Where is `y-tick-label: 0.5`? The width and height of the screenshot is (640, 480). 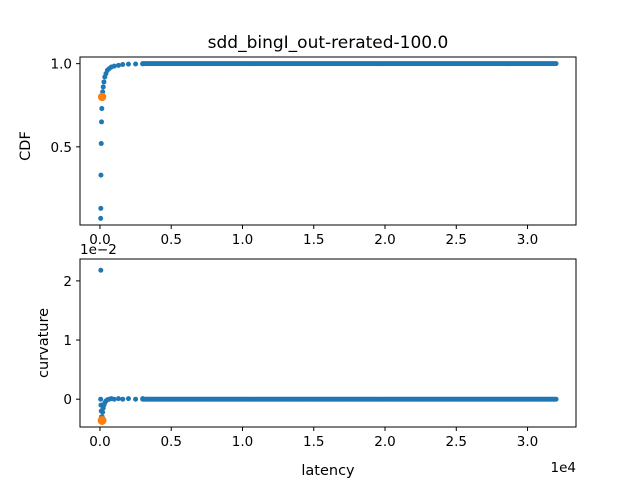 y-tick-label: 0.5 is located at coordinates (61, 148).